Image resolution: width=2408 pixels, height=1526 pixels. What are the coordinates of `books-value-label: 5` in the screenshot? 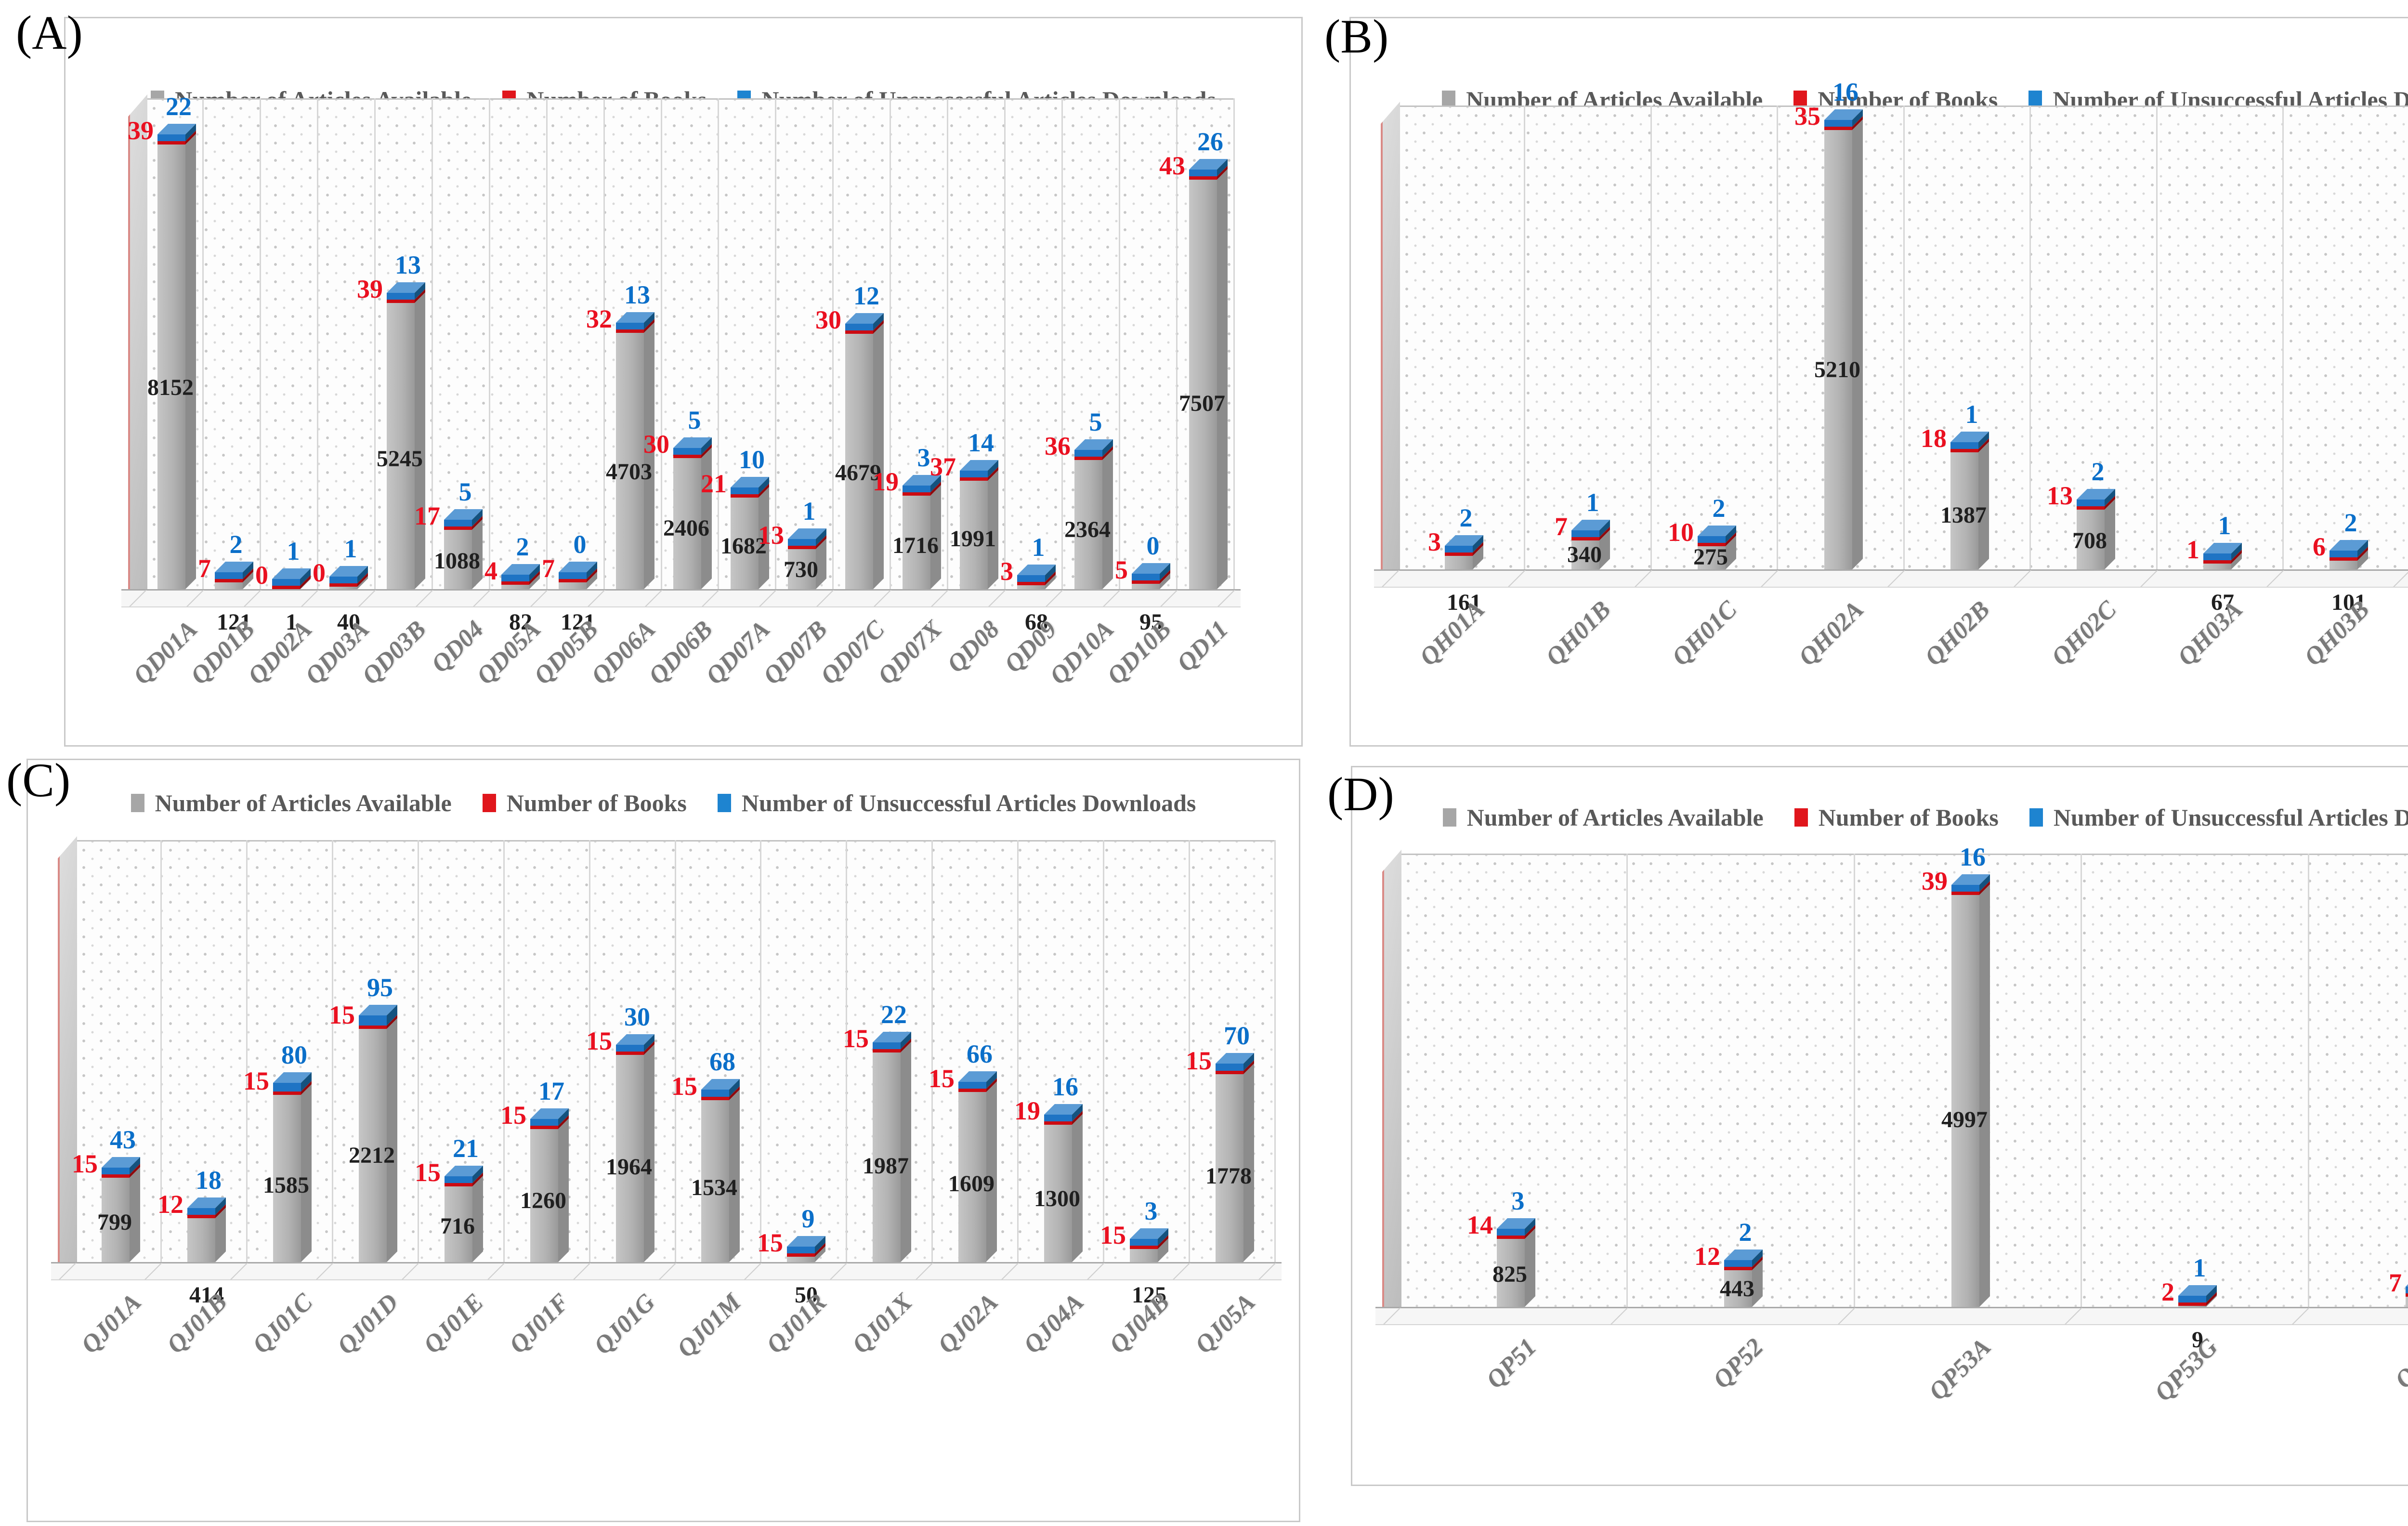 It's located at (1121, 569).